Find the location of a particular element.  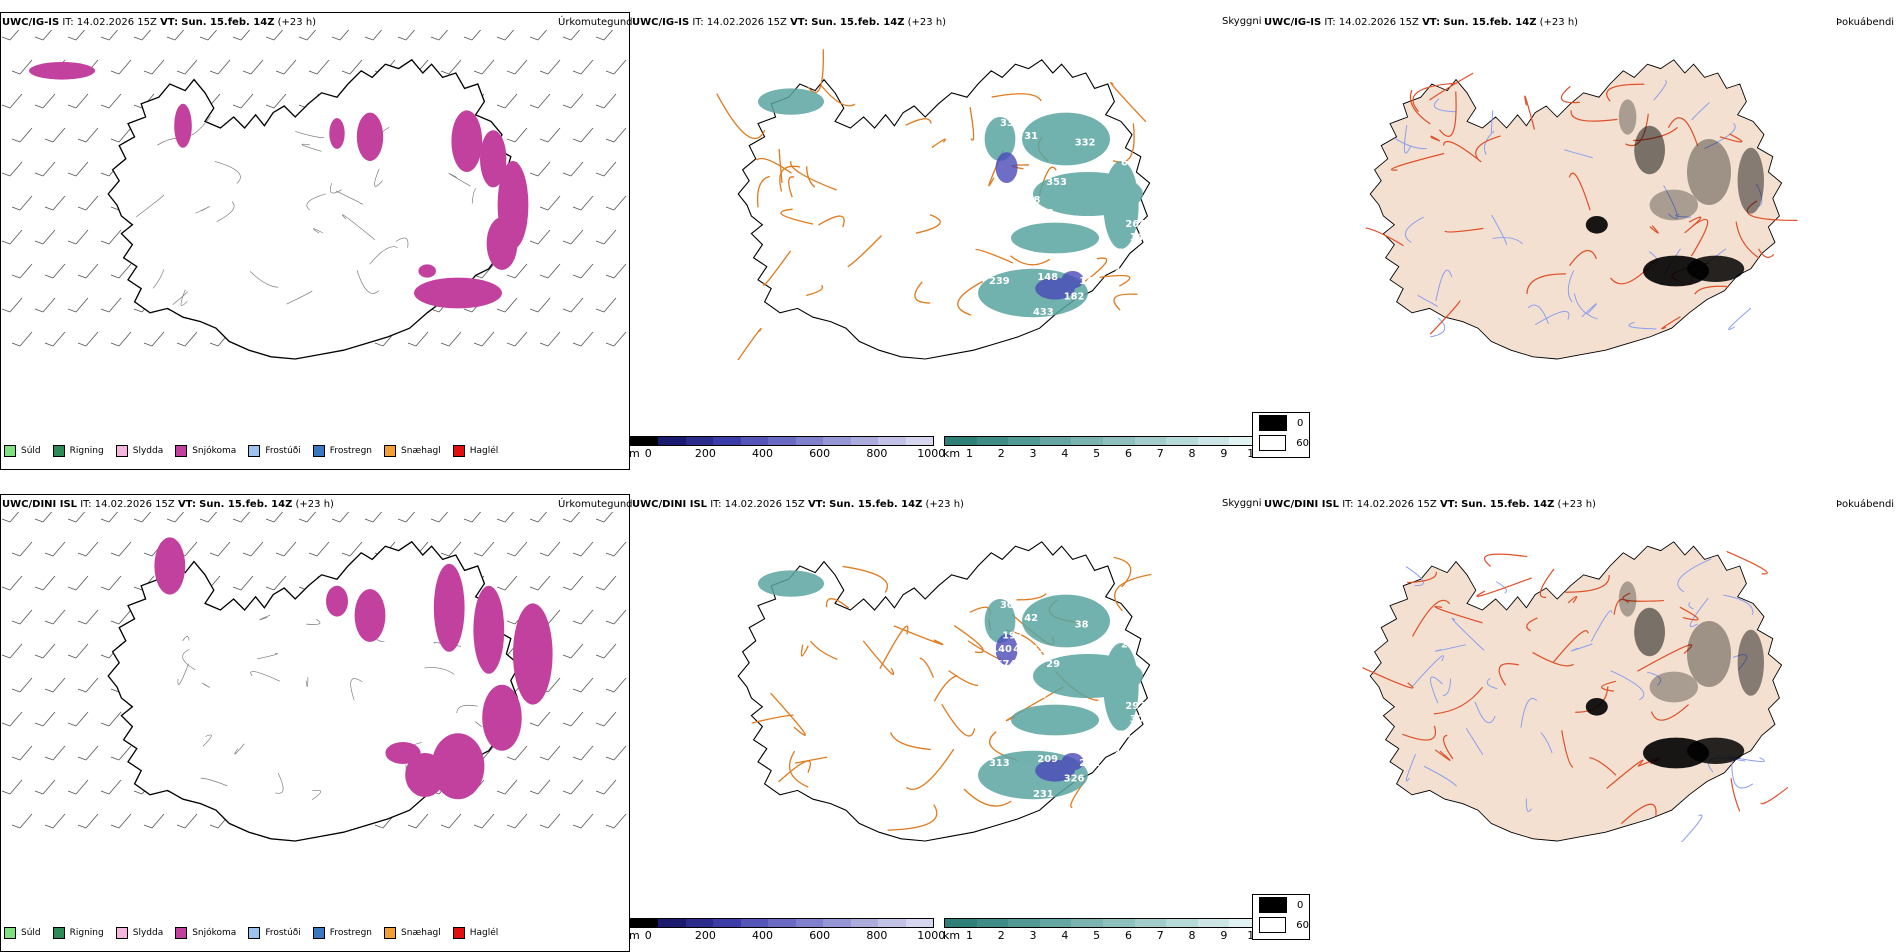

legend-label: Haglél is located at coordinates (484, 933).